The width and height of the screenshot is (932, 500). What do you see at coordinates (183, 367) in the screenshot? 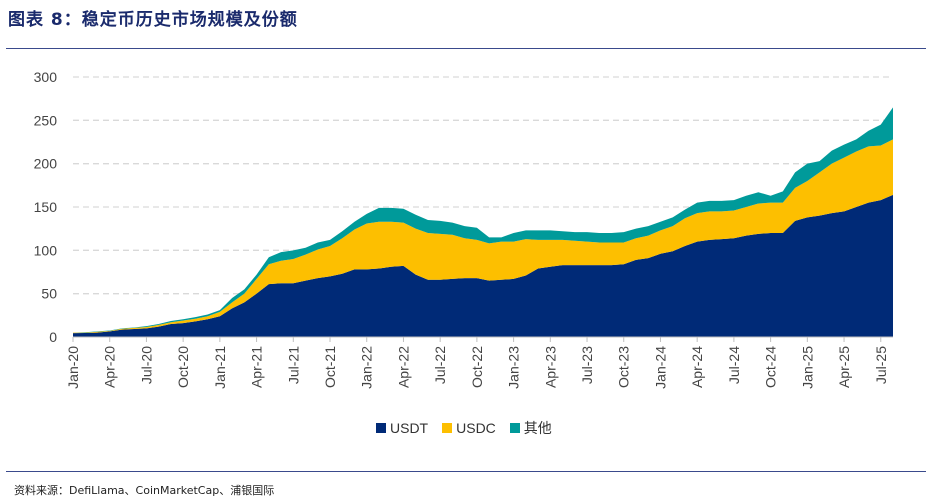
I see `x-tick-label: Oct-20` at bounding box center [183, 367].